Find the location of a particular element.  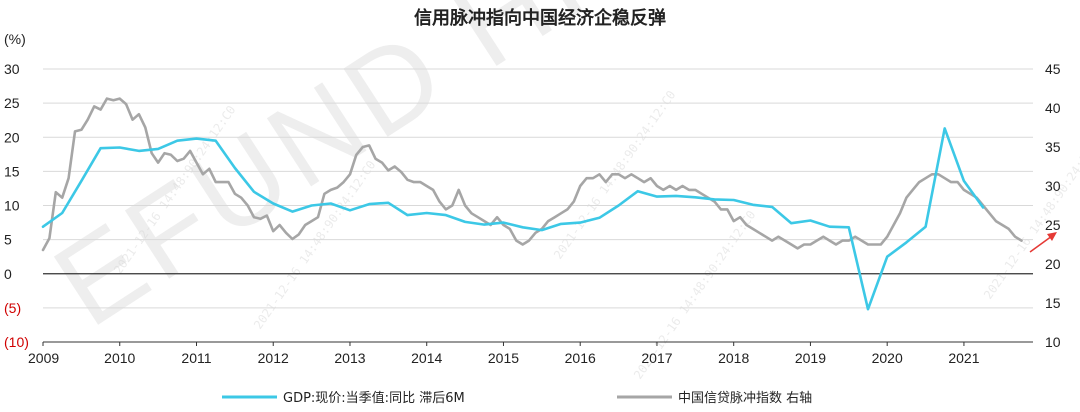

x-tick-label: 2013 is located at coordinates (349, 358).